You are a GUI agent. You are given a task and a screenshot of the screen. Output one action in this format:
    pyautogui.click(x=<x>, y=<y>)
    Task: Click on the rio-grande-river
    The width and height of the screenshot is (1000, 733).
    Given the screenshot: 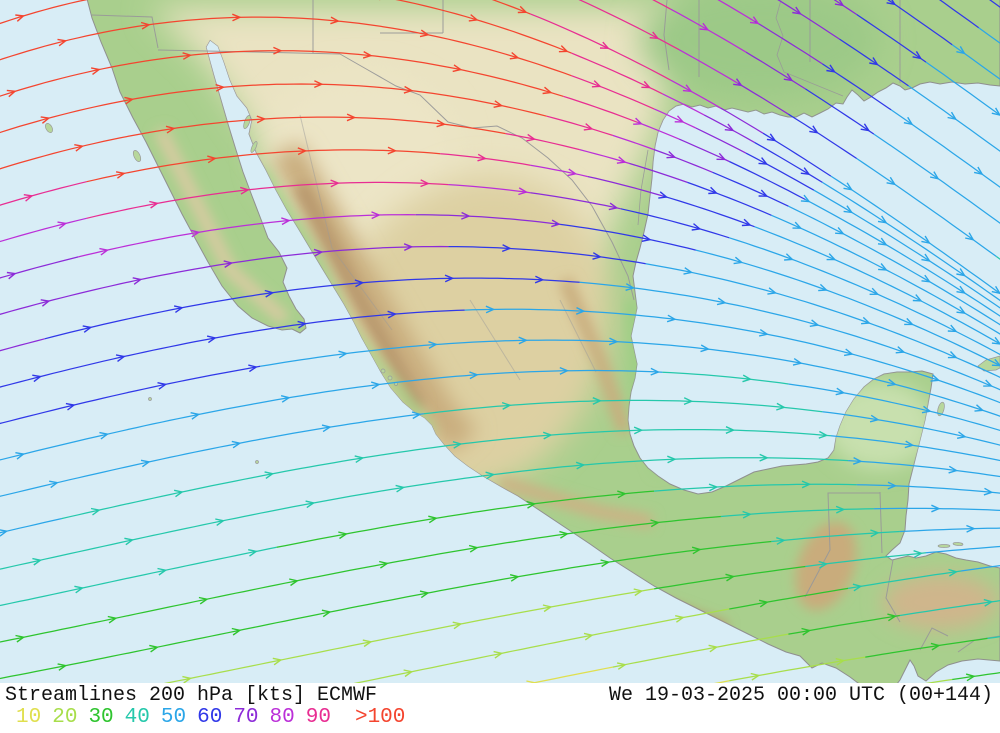 What is the action you would take?
    pyautogui.click(x=487, y=177)
    